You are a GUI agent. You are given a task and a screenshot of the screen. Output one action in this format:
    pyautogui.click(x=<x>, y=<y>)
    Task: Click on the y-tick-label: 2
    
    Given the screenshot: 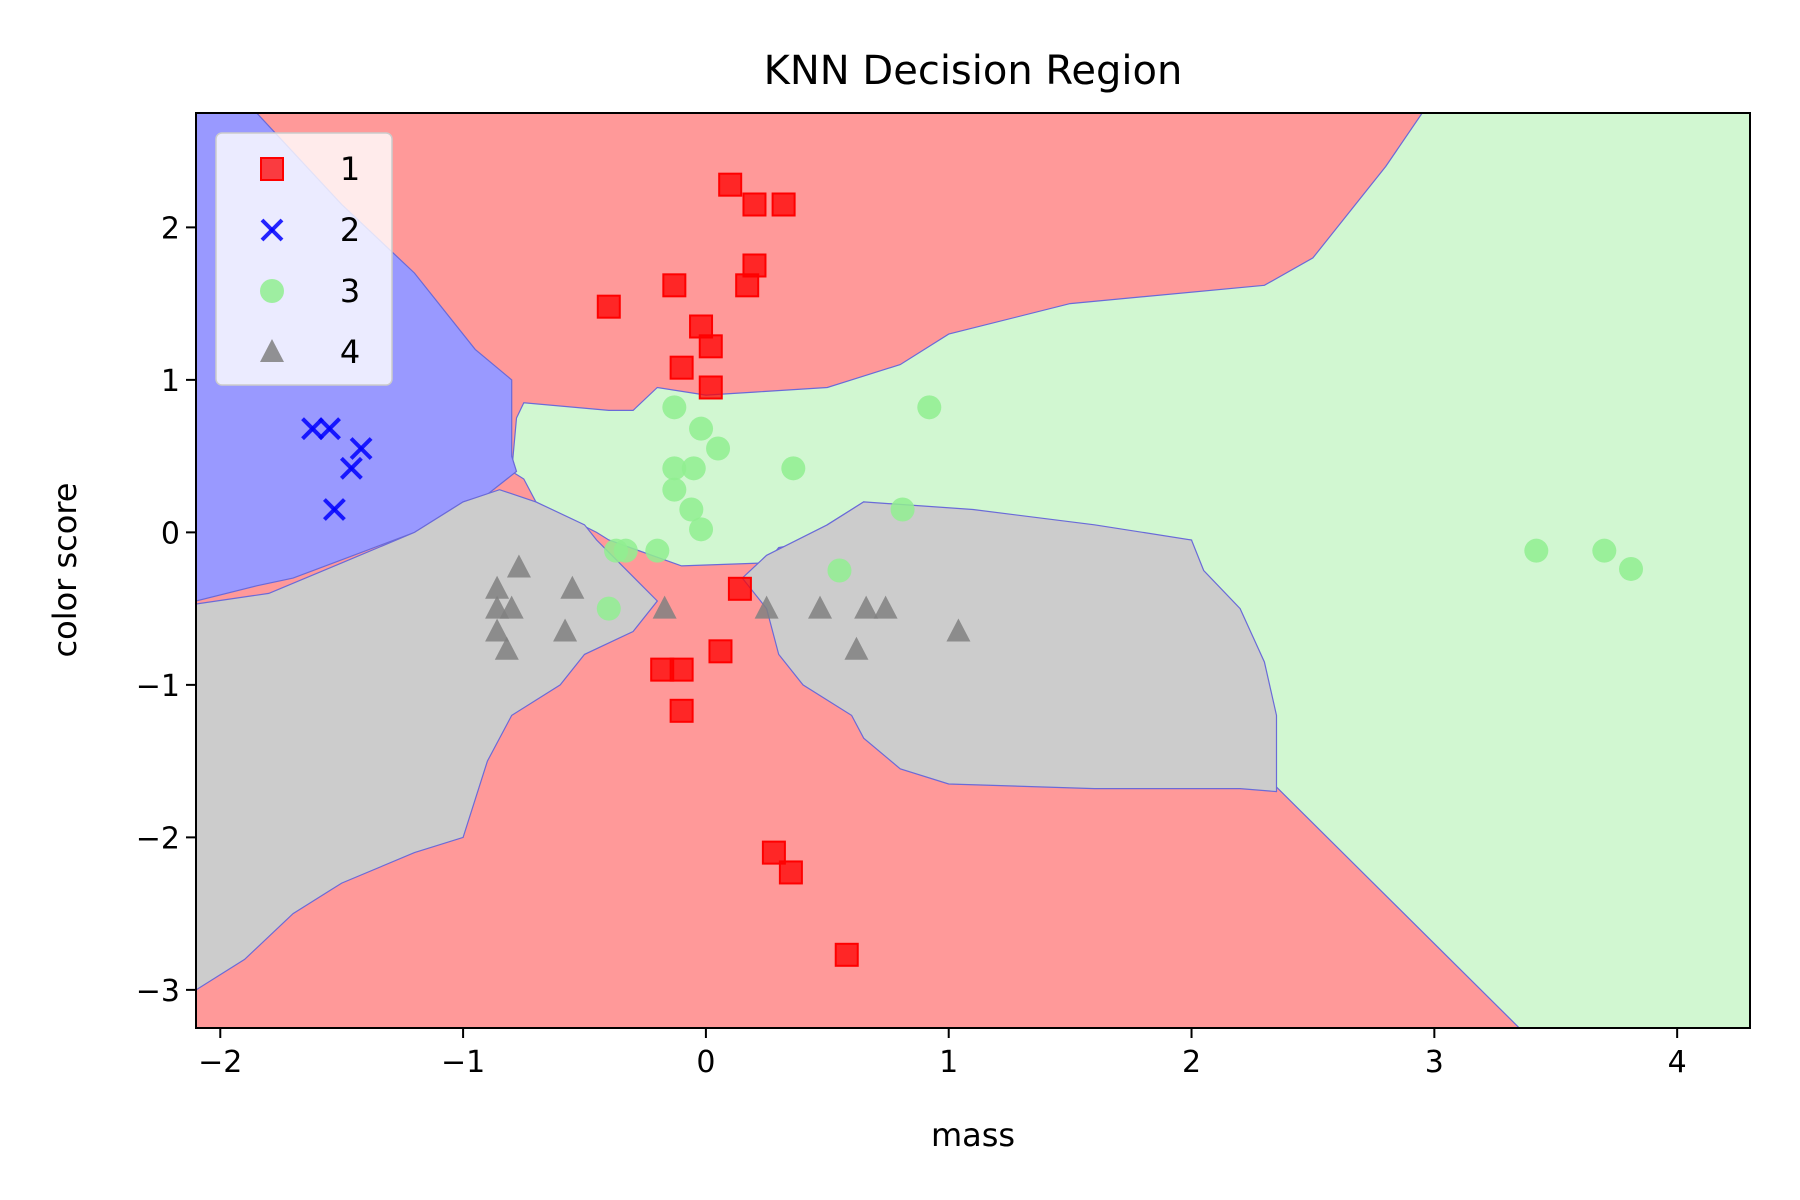 What is the action you would take?
    pyautogui.click(x=170, y=228)
    